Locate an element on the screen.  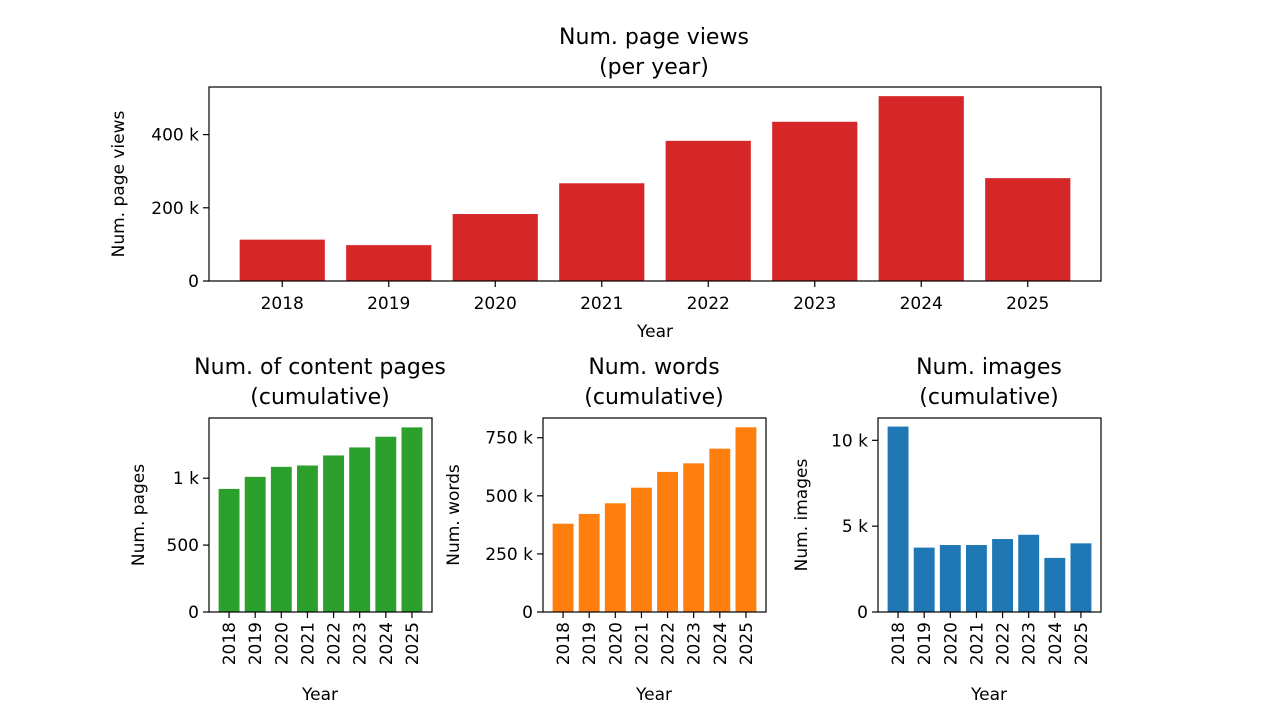
words-x-tick-label: 2025 is located at coordinates (747, 643).